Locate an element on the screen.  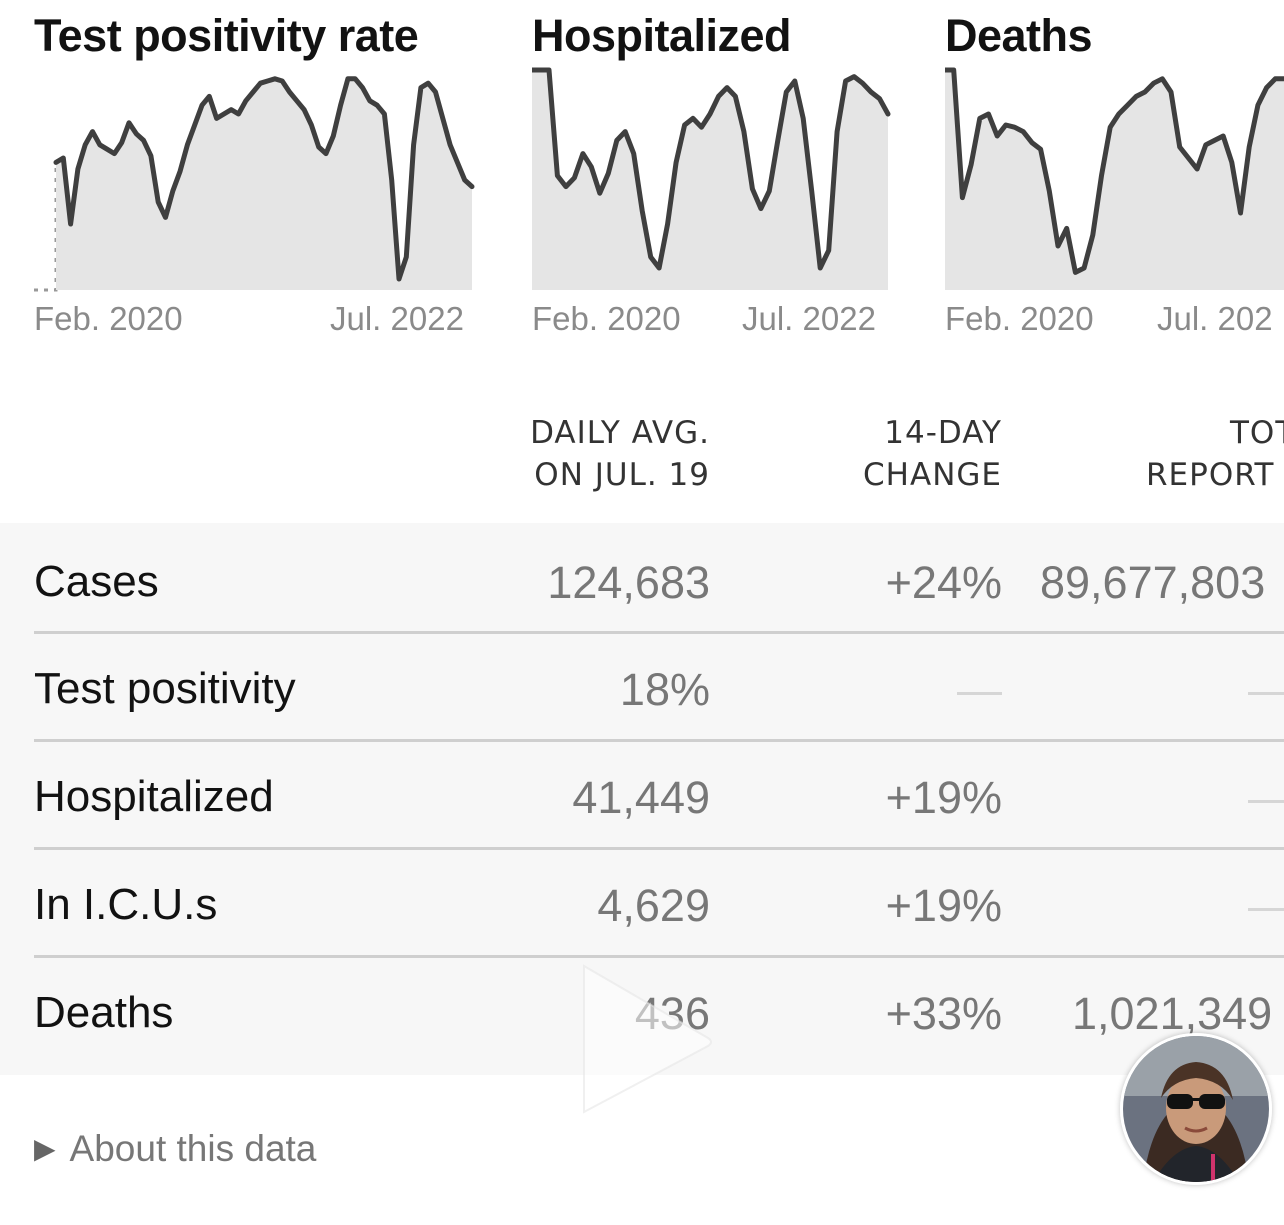
chart-hospitalized: Hospitalized Feb. 2020 Jul. 2022 is located at coordinates (722, 172).